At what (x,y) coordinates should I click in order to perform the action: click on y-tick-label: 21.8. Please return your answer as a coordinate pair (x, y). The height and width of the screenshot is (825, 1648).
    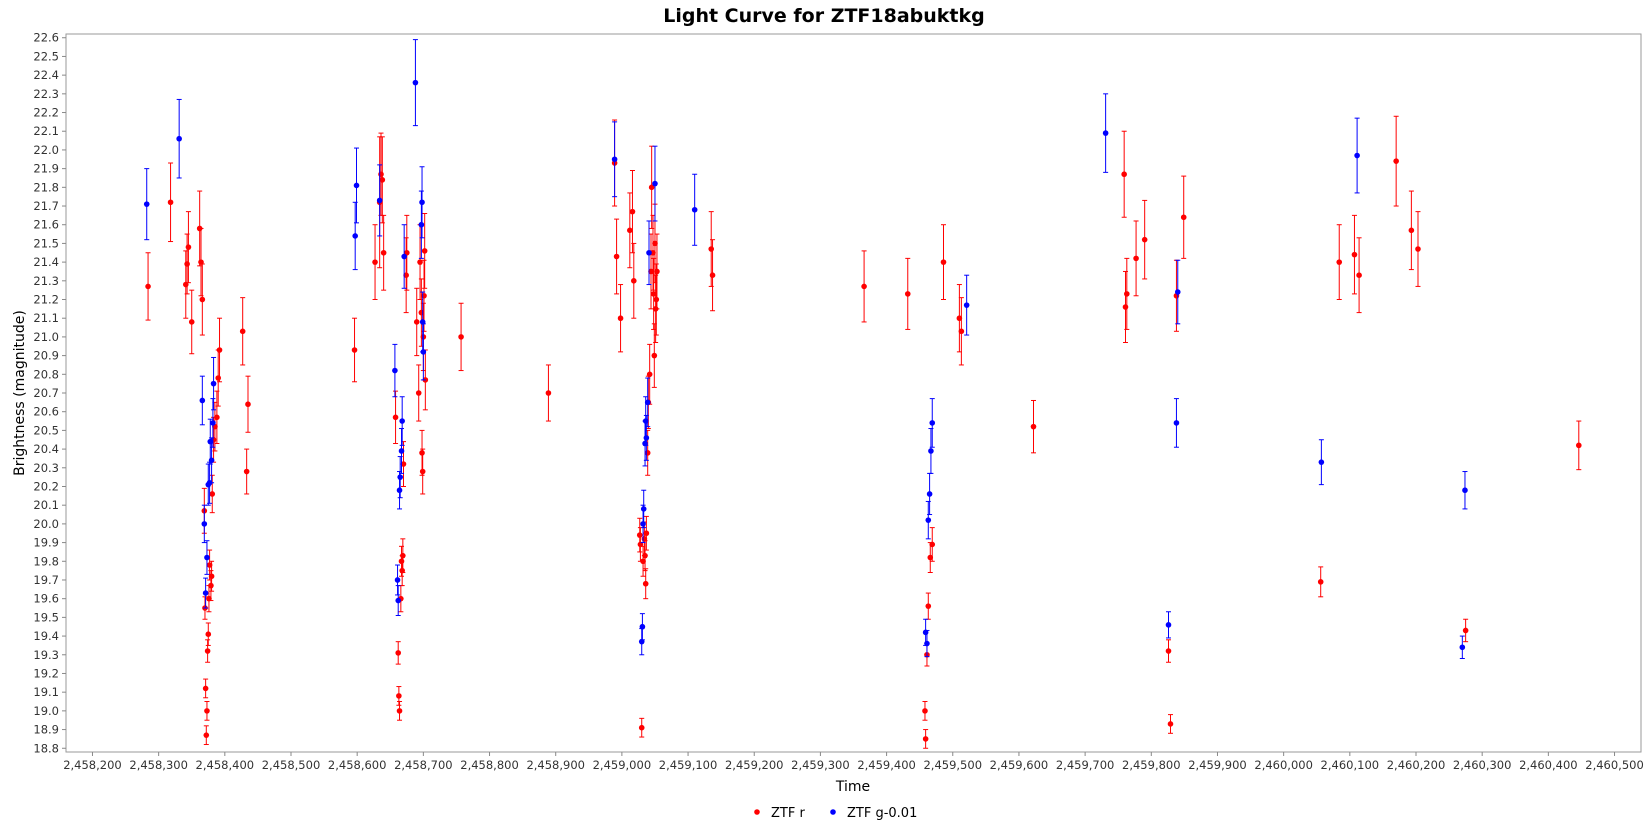
    Looking at the image, I should click on (46, 187).